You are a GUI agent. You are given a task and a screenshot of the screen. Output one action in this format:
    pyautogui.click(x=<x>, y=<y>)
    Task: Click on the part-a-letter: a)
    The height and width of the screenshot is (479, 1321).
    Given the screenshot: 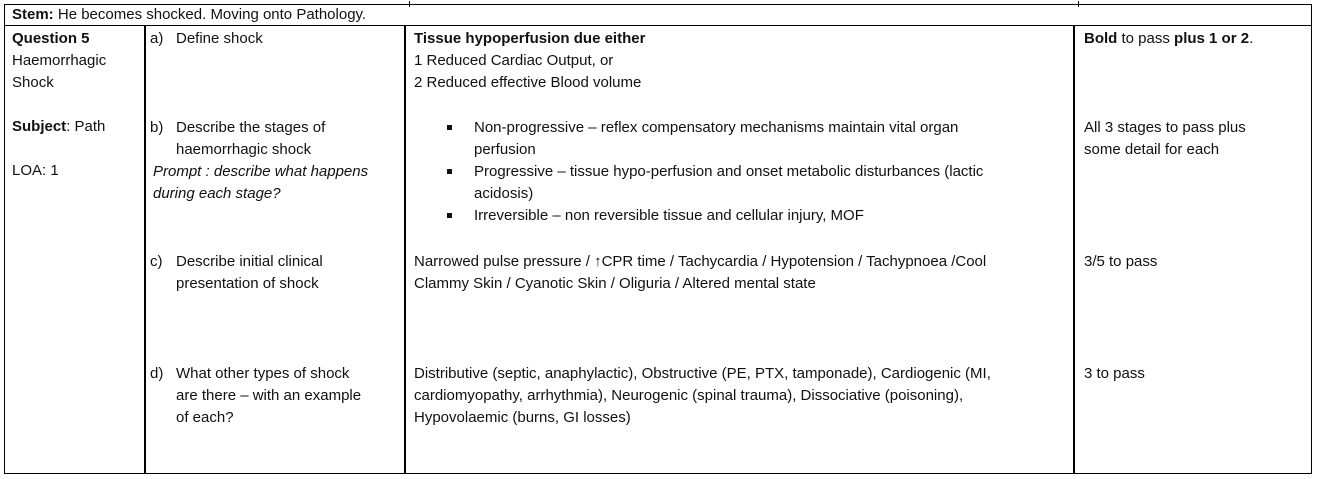 What is the action you would take?
    pyautogui.click(x=157, y=38)
    